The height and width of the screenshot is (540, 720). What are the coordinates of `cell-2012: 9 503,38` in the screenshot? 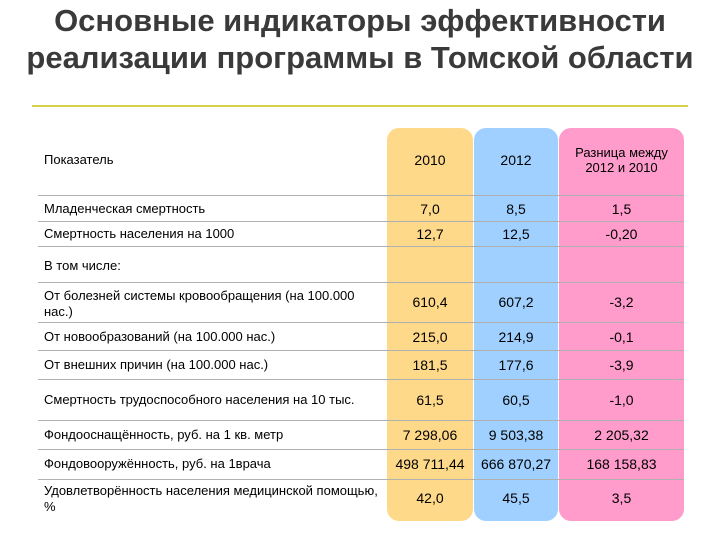 It's located at (516, 435).